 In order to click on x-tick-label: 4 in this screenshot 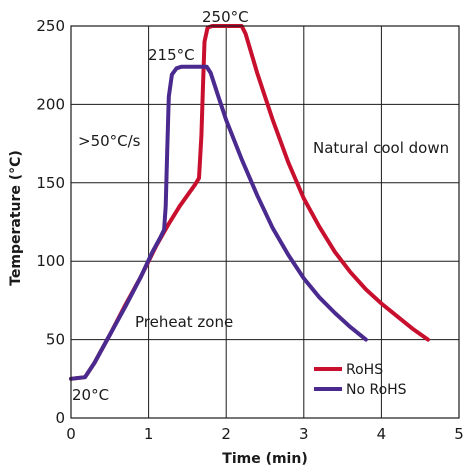, I will do `click(382, 434)`.